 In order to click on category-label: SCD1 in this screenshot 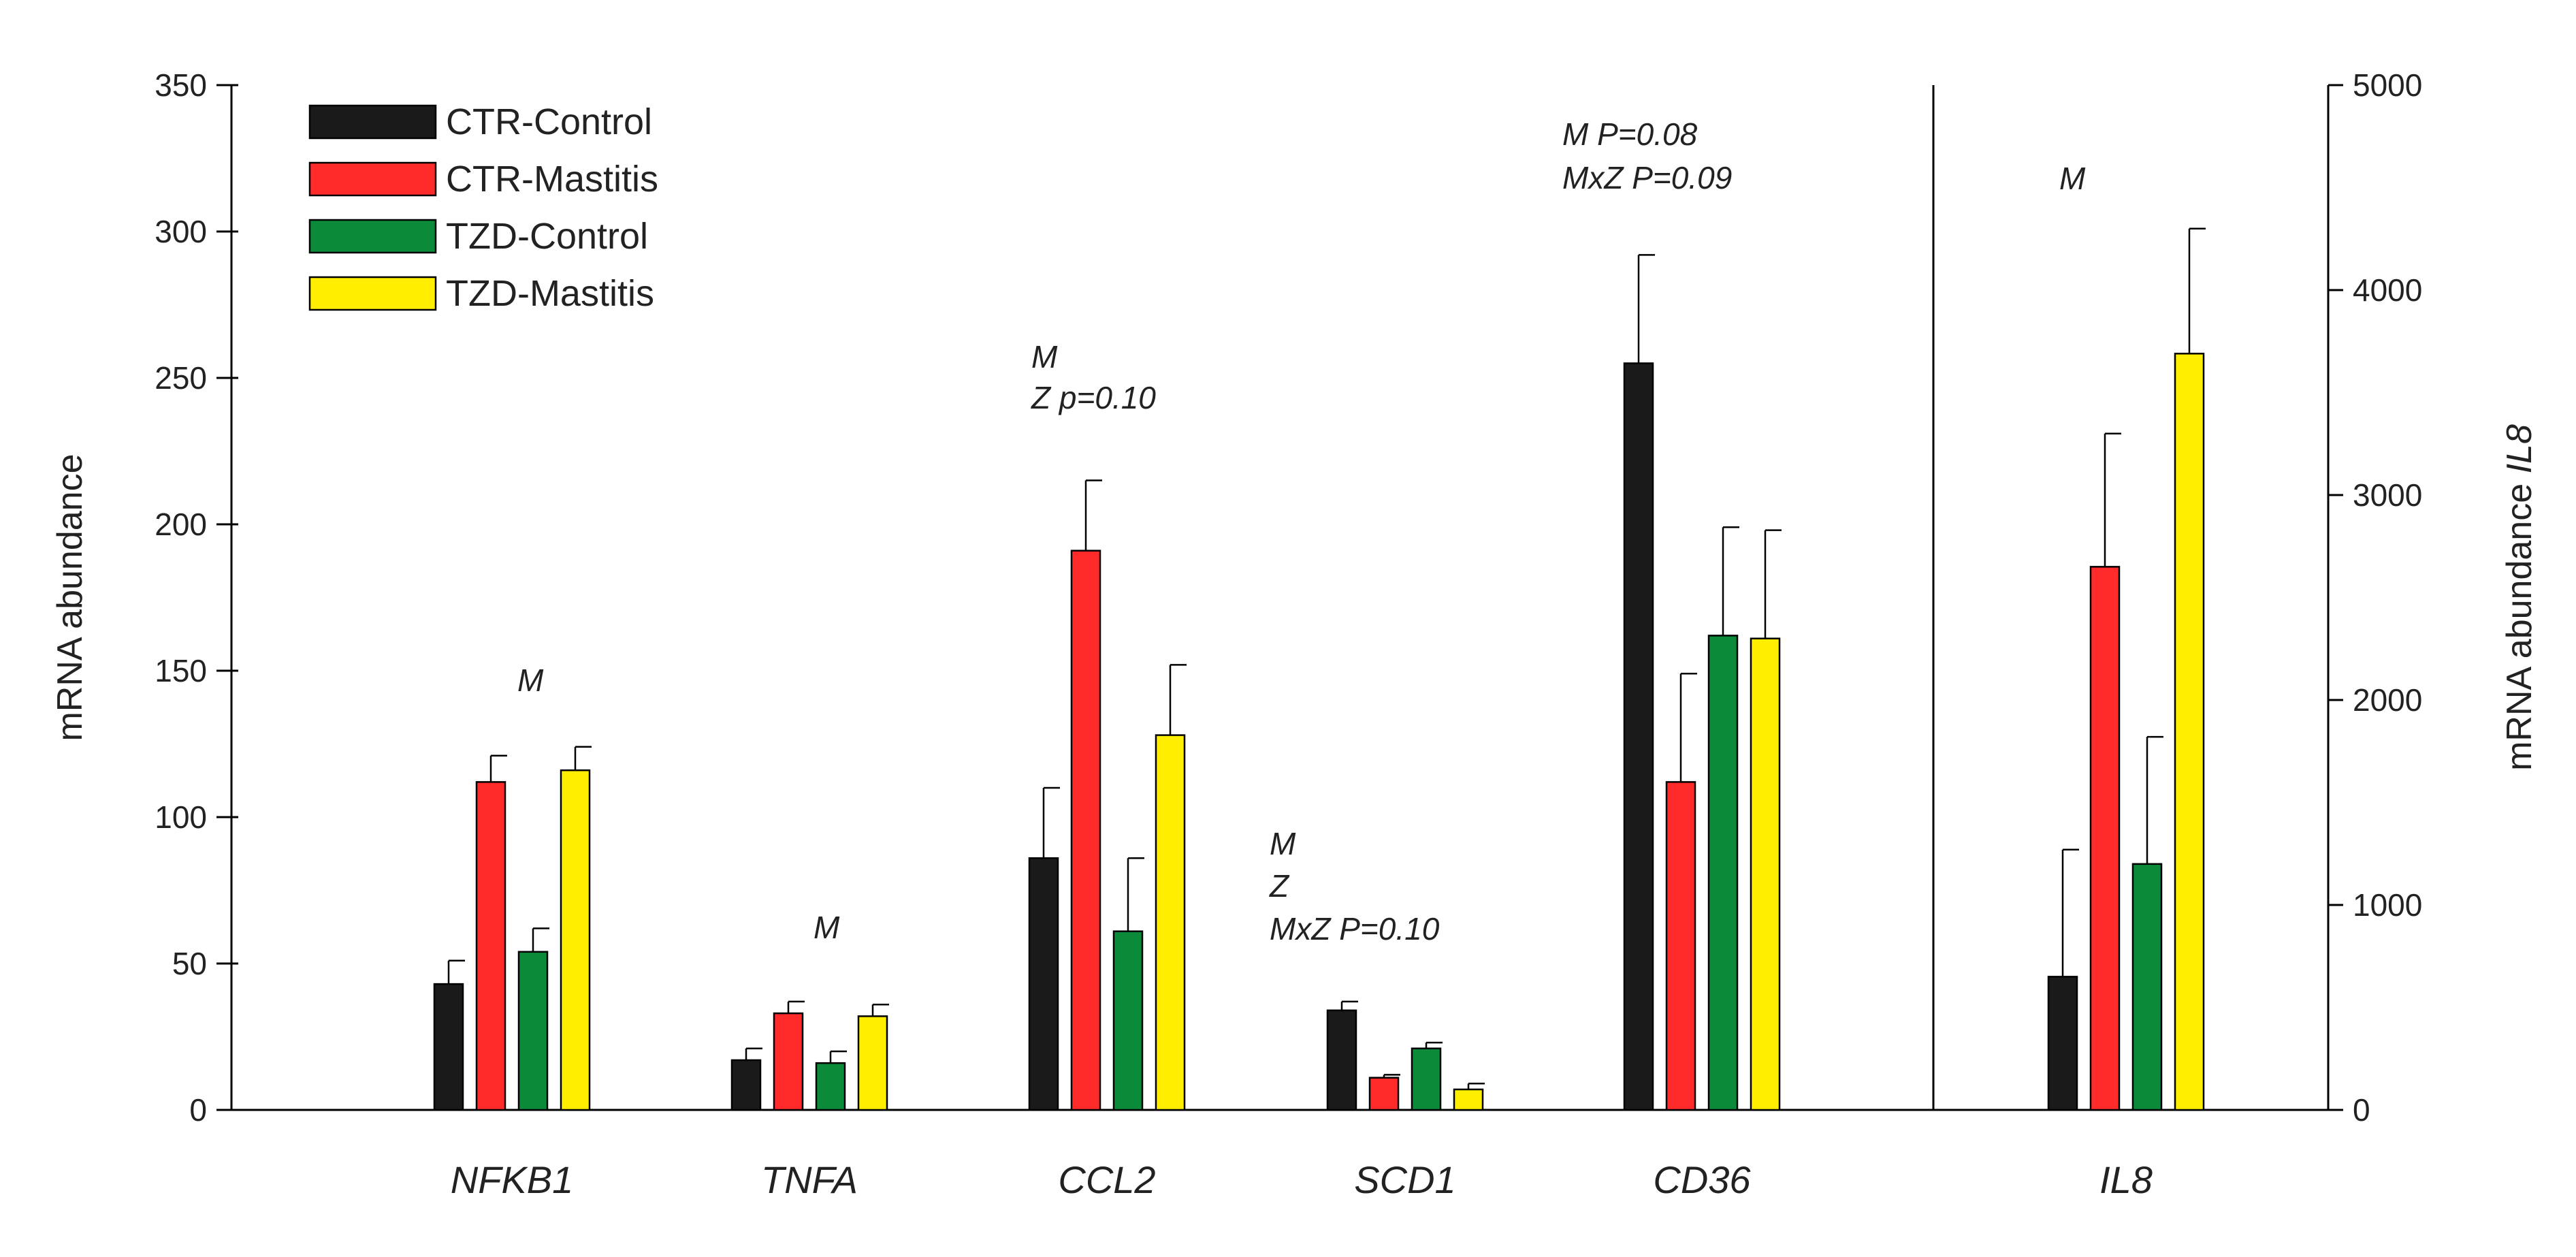, I will do `click(1405, 1179)`.